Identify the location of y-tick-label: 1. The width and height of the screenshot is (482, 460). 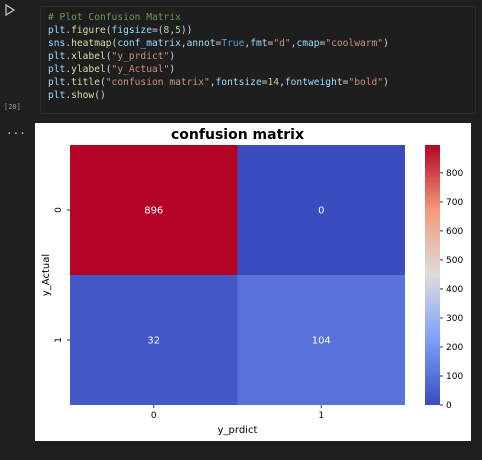
(59, 340).